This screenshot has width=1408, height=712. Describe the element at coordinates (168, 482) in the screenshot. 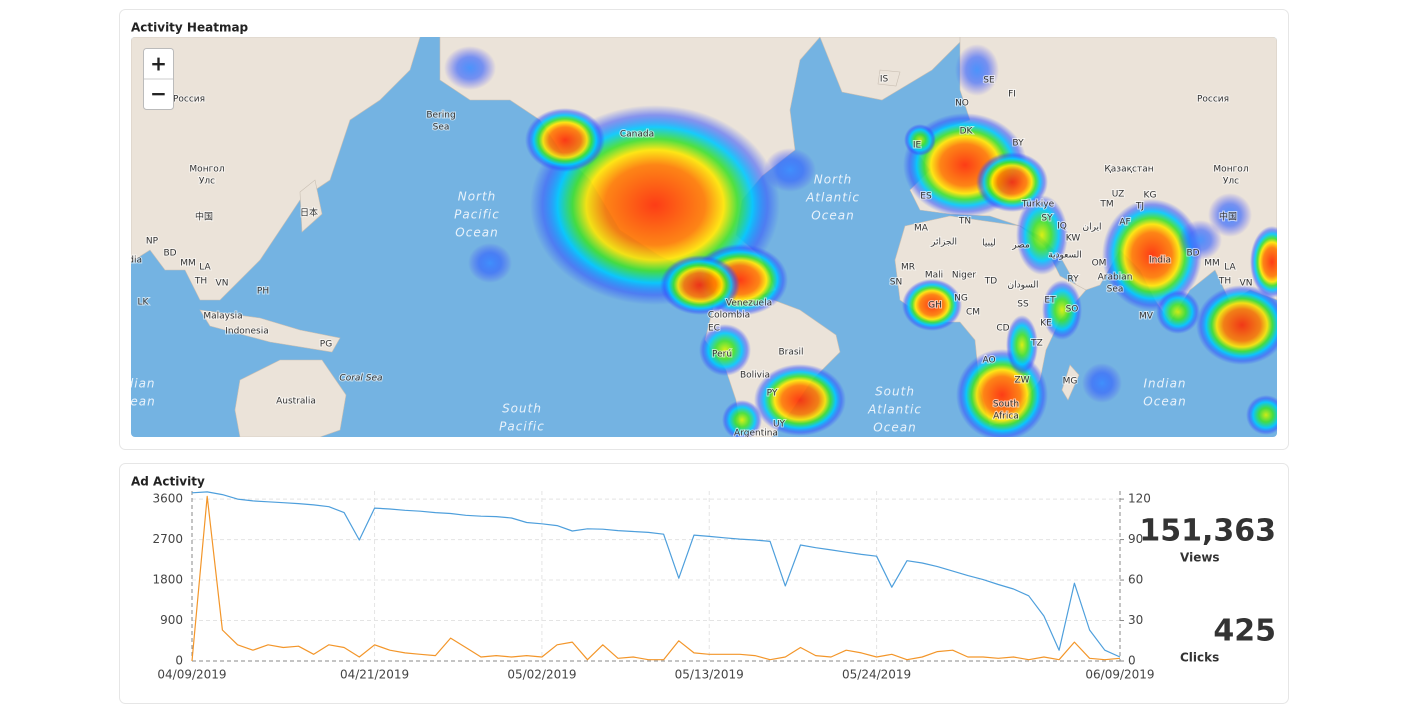

I see `panel-title: Ad Activity` at that location.